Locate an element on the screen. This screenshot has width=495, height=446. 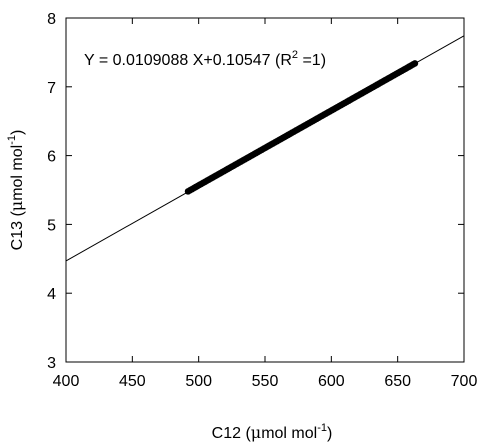
x-tick-label: 600 is located at coordinates (331, 381).